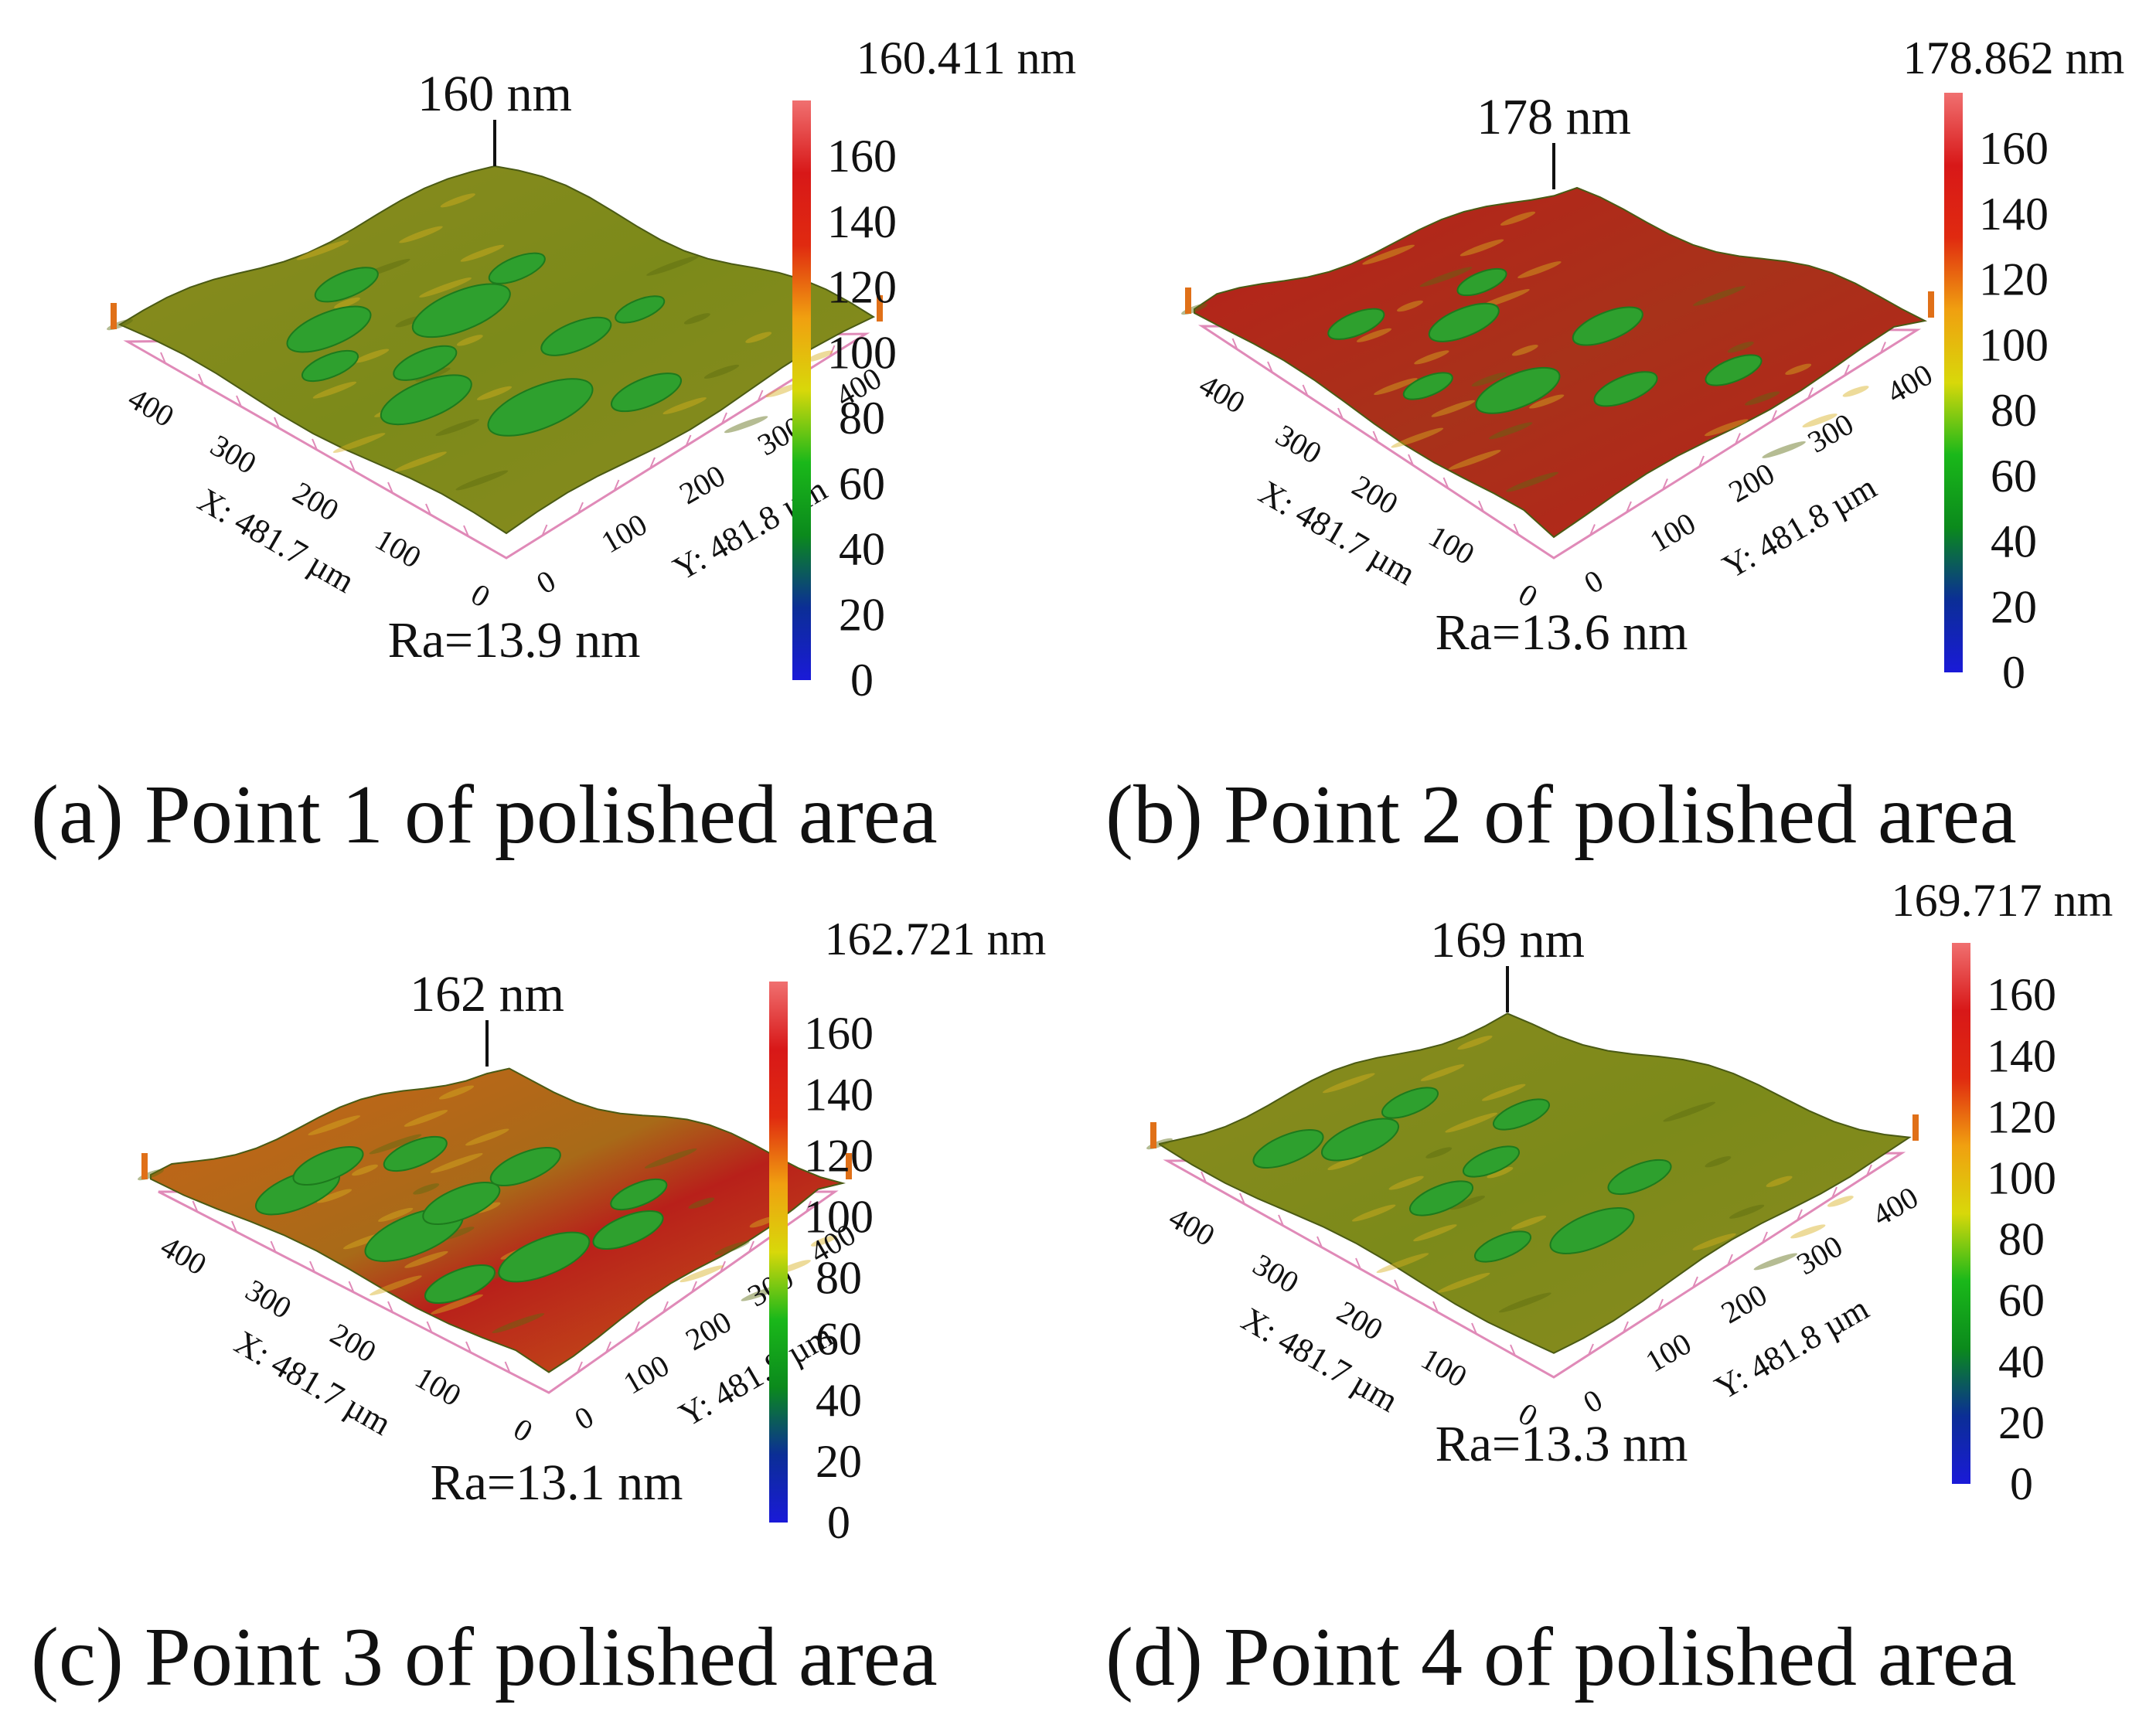 The height and width of the screenshot is (1725, 2156). What do you see at coordinates (2014, 541) in the screenshot?
I see `colorbar-tick-label: 40` at bounding box center [2014, 541].